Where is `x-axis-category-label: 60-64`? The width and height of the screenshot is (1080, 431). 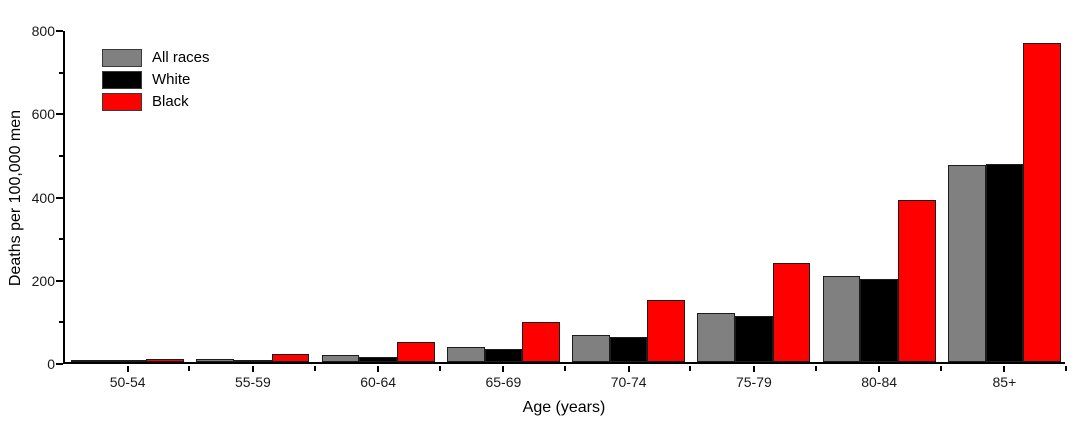 x-axis-category-label: 60-64 is located at coordinates (378, 382).